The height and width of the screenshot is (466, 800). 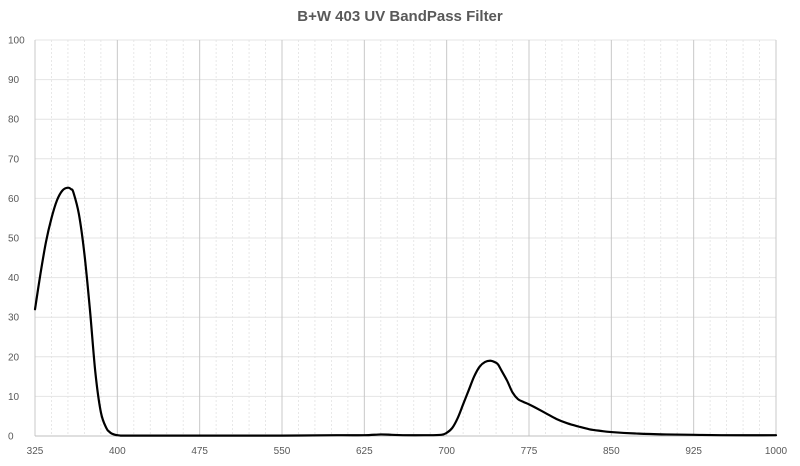 What do you see at coordinates (282, 451) in the screenshot?
I see `x-tick-label-550: 550` at bounding box center [282, 451].